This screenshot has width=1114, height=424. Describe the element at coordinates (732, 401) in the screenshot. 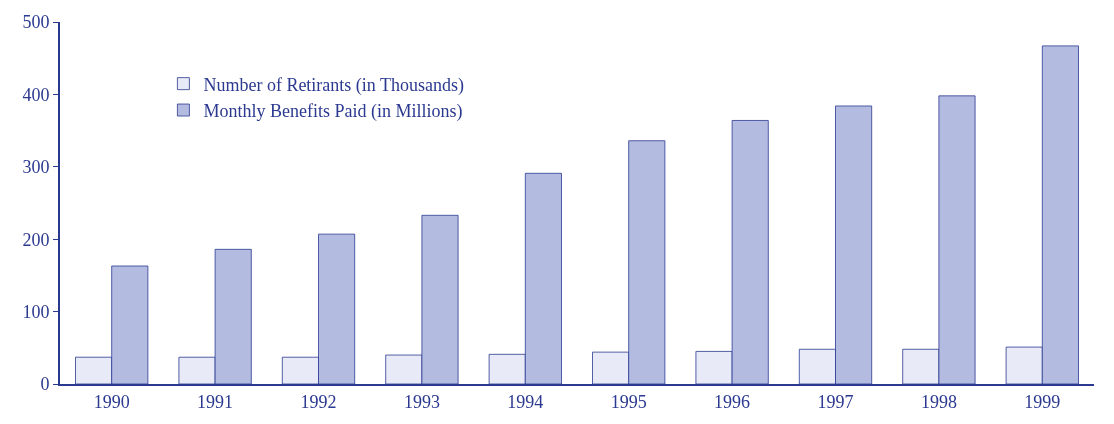

I see `x-tick-label: 1996` at that location.